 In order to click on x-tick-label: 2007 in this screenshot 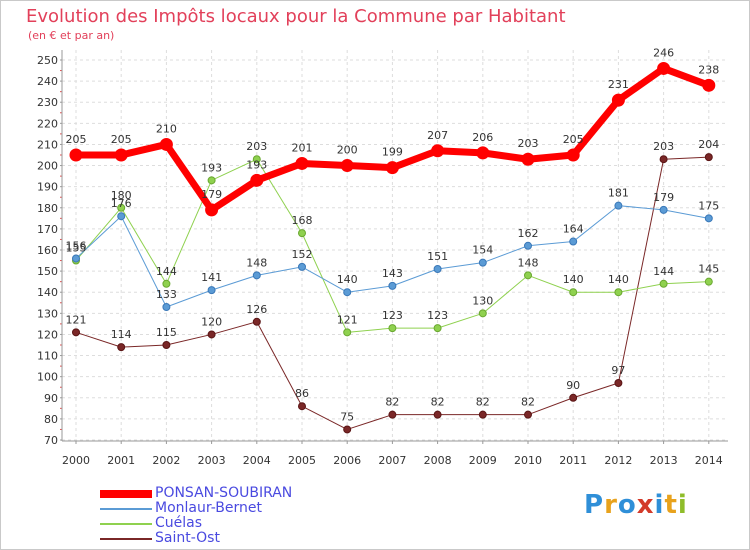, I will do `click(392, 460)`.